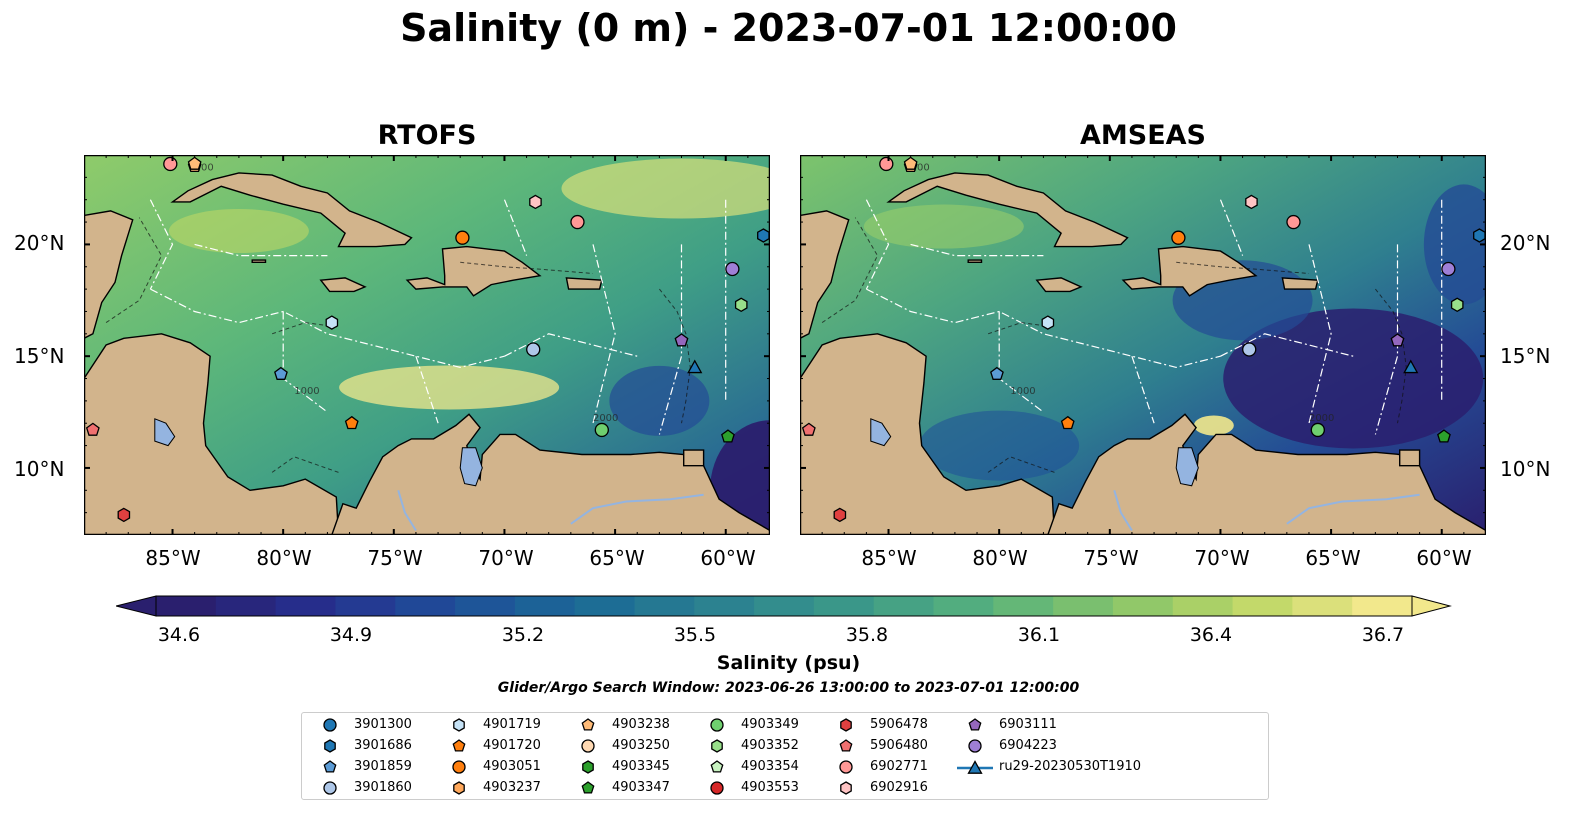  Describe the element at coordinates (427, 135) in the screenshot. I see `panel-title-rtofs: RTOFS` at that location.